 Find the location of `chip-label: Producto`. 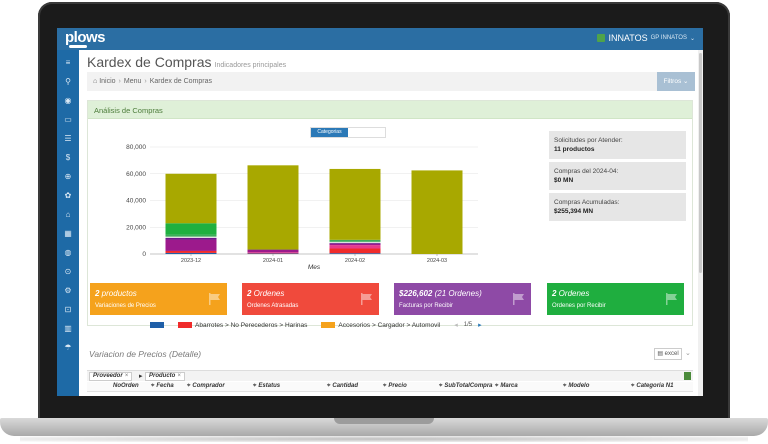

chip-label: Producto is located at coordinates (162, 376).